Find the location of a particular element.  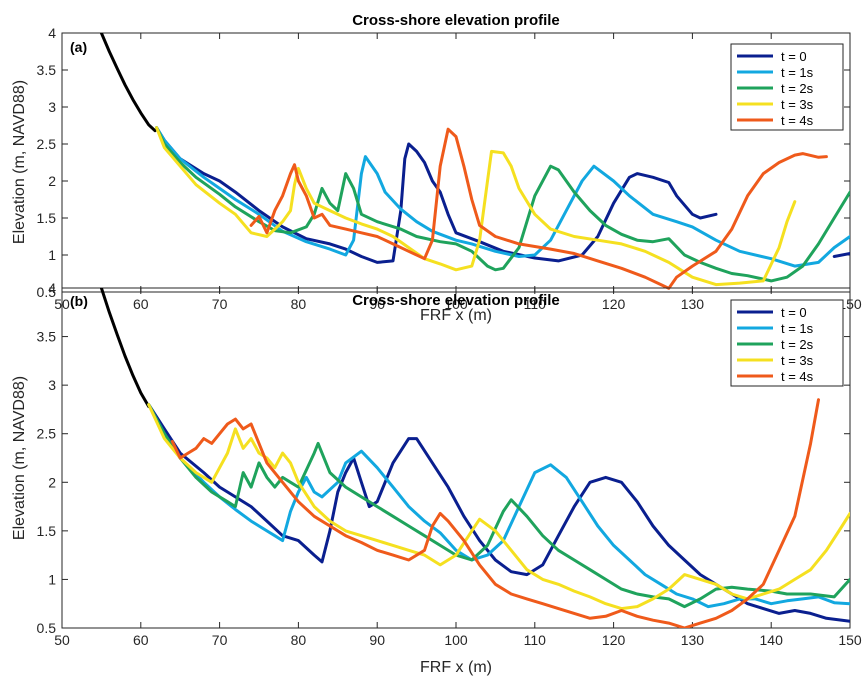

x-tick-label: 50 is located at coordinates (62, 640).